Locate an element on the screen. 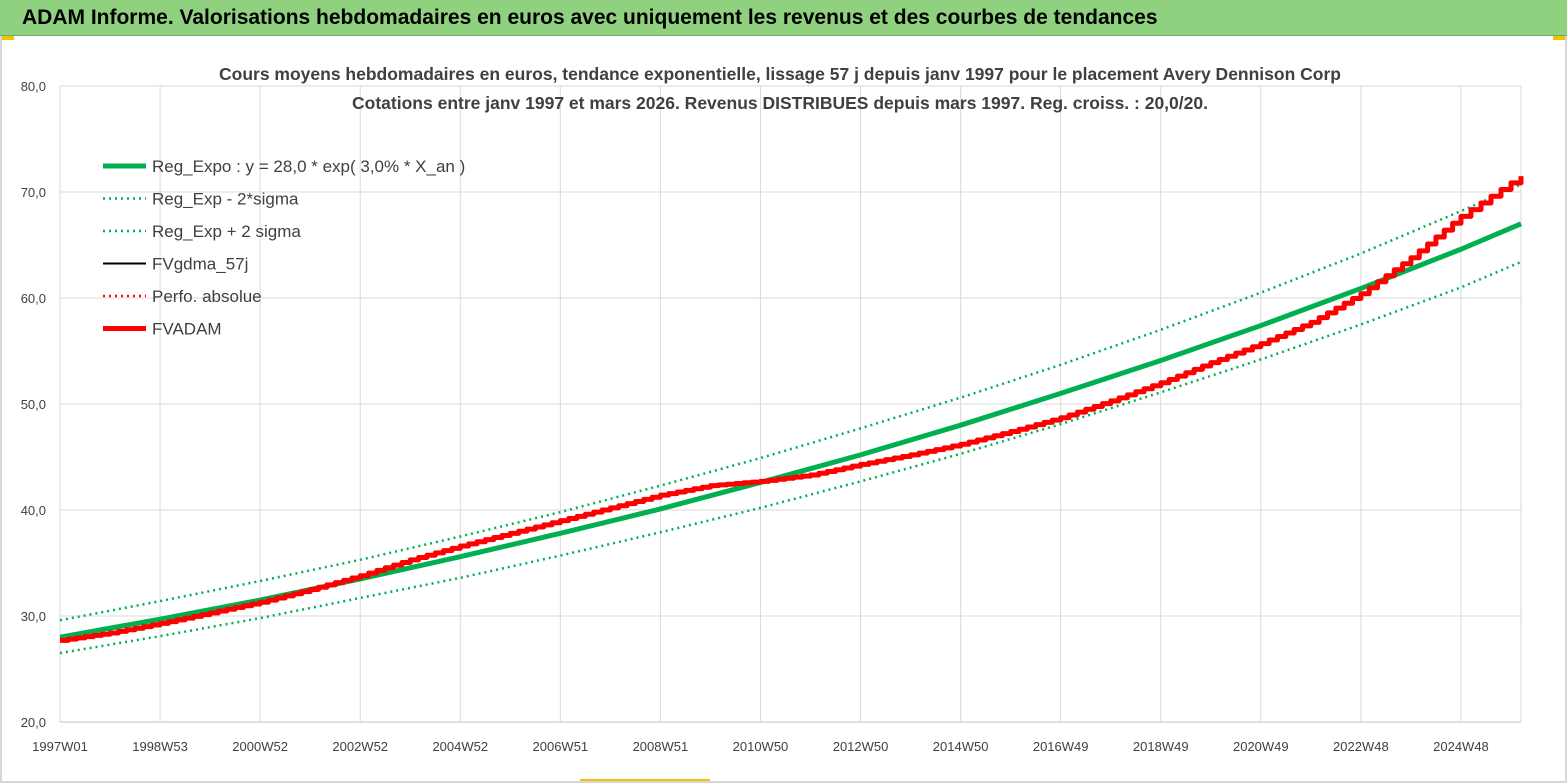 The image size is (1567, 783). legend-label: Reg_Expo : y = 28,0 * exp( 3,0% * X_an ) is located at coordinates (308, 166).